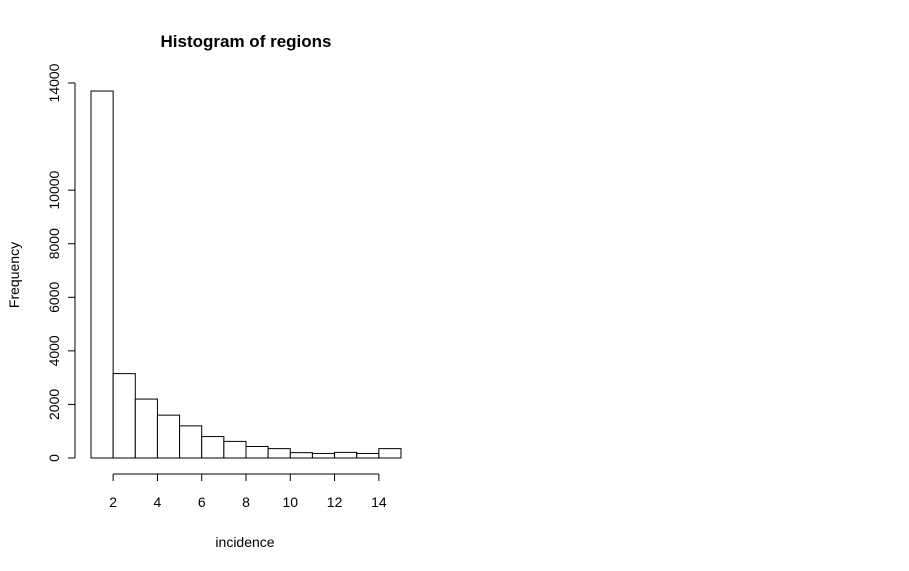 Image resolution: width=909 pixels, height=571 pixels. Describe the element at coordinates (246, 41) in the screenshot. I see `chart-title: Histogram of regions` at that location.